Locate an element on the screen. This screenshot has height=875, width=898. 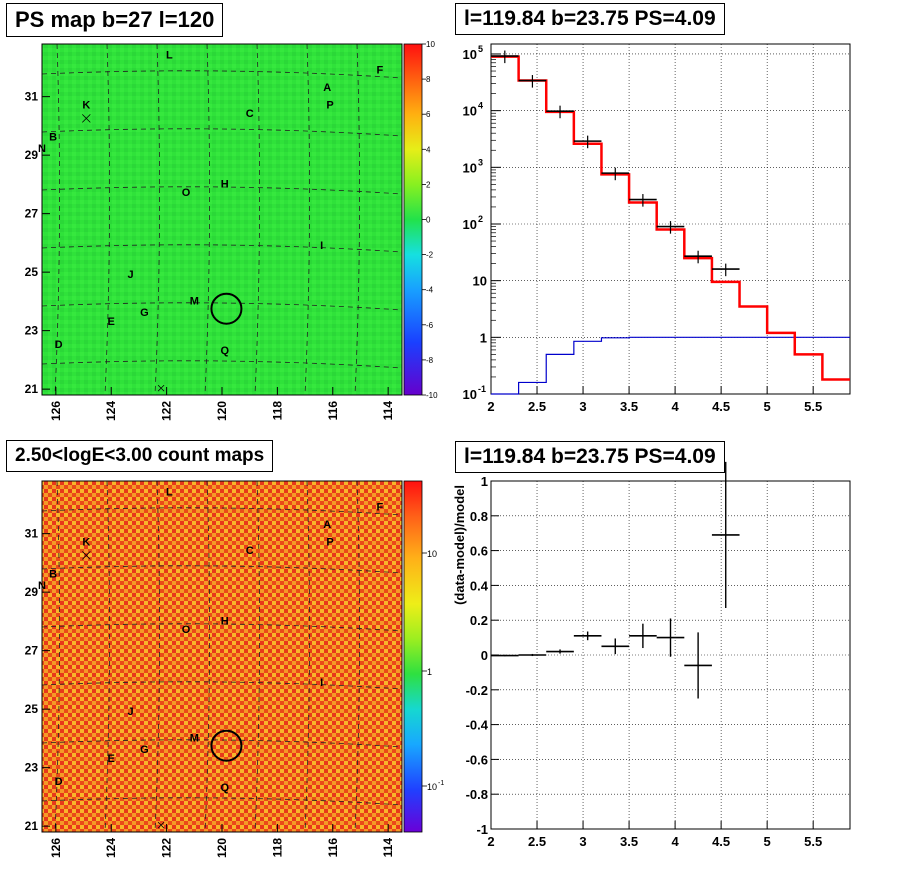
colorbar-tick-label: 1 is located at coordinates (429, 672).